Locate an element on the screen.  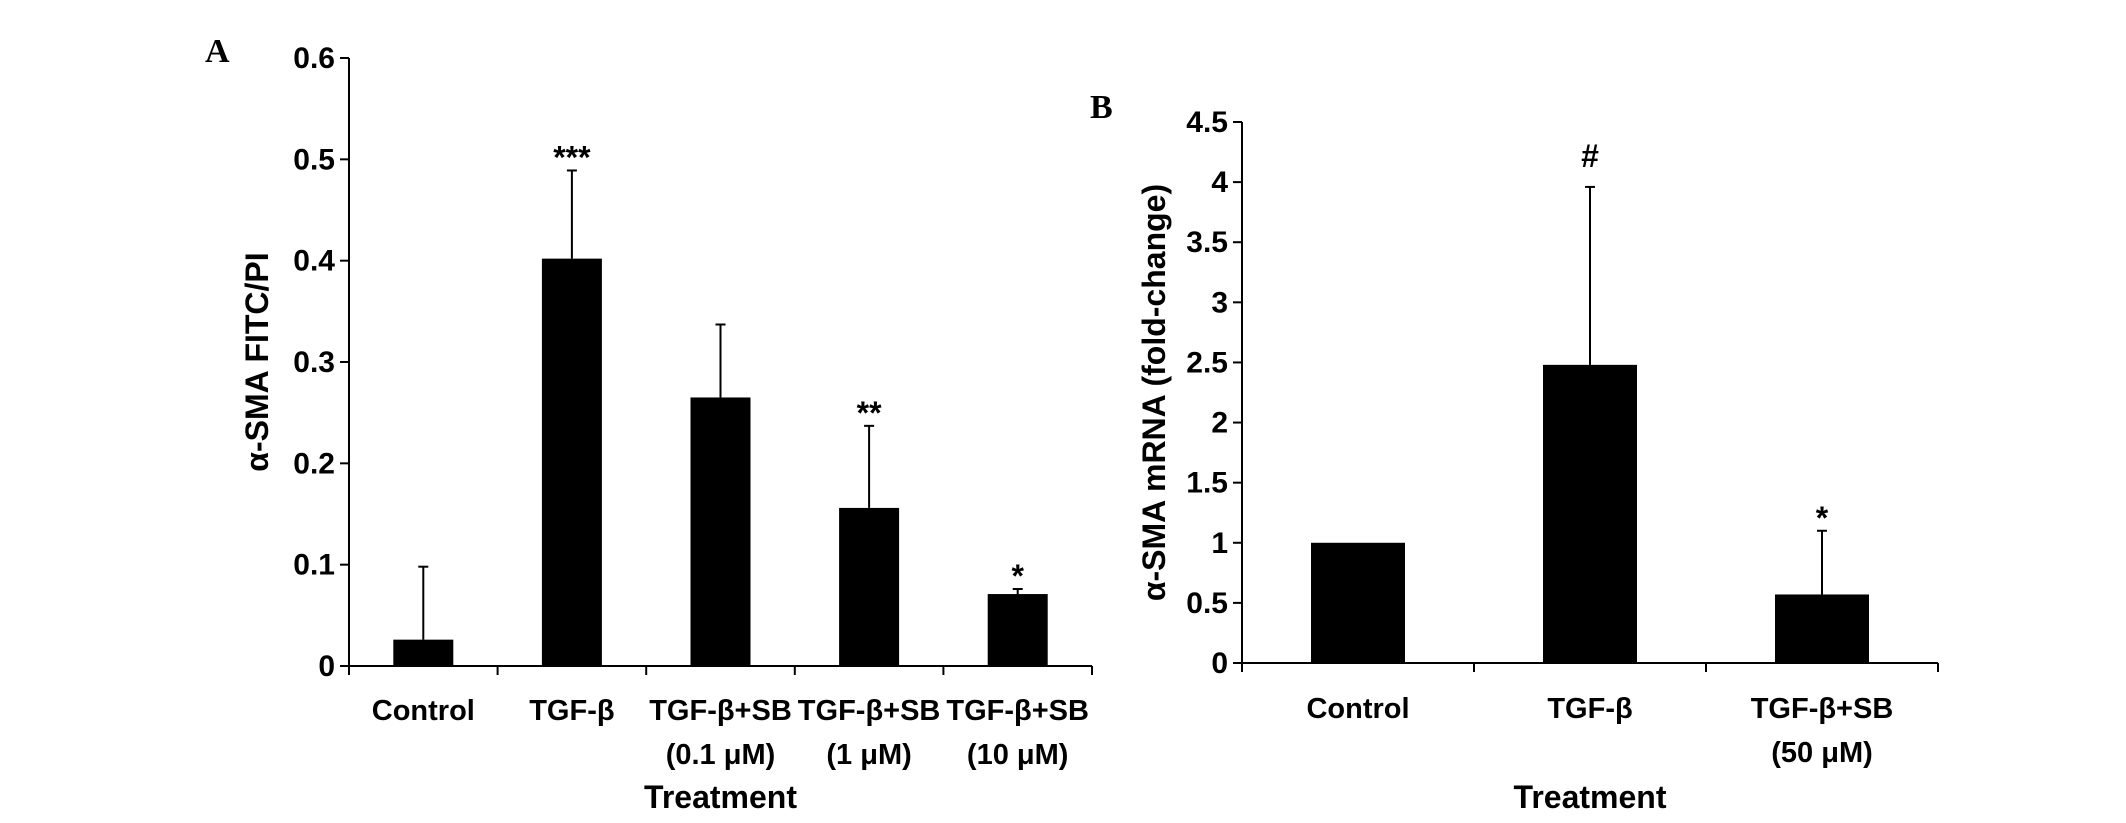
y-tick-label: 0.6 is located at coordinates (314, 58).